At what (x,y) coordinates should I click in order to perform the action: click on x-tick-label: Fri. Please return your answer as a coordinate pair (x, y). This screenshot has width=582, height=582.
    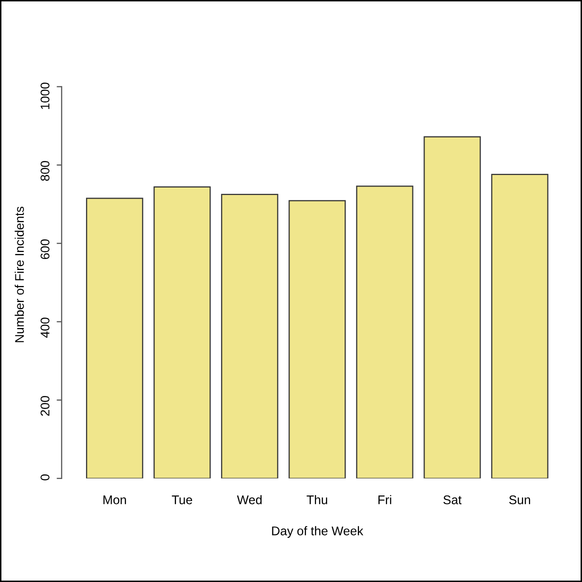
    Looking at the image, I should click on (385, 499).